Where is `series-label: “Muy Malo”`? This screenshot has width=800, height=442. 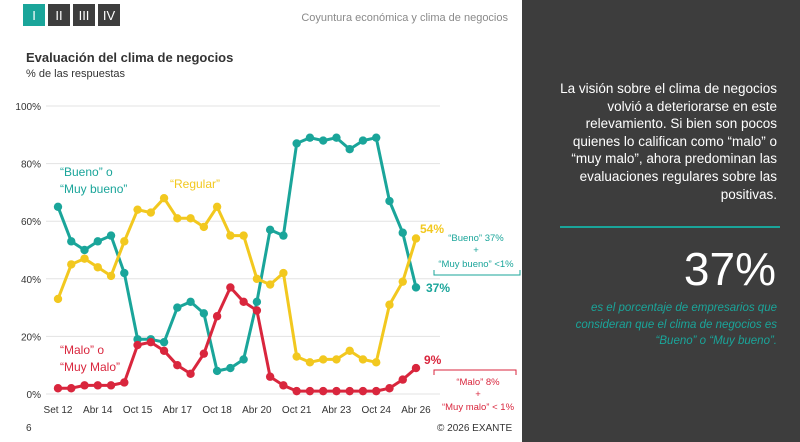
series-label: “Muy Malo” is located at coordinates (90, 367).